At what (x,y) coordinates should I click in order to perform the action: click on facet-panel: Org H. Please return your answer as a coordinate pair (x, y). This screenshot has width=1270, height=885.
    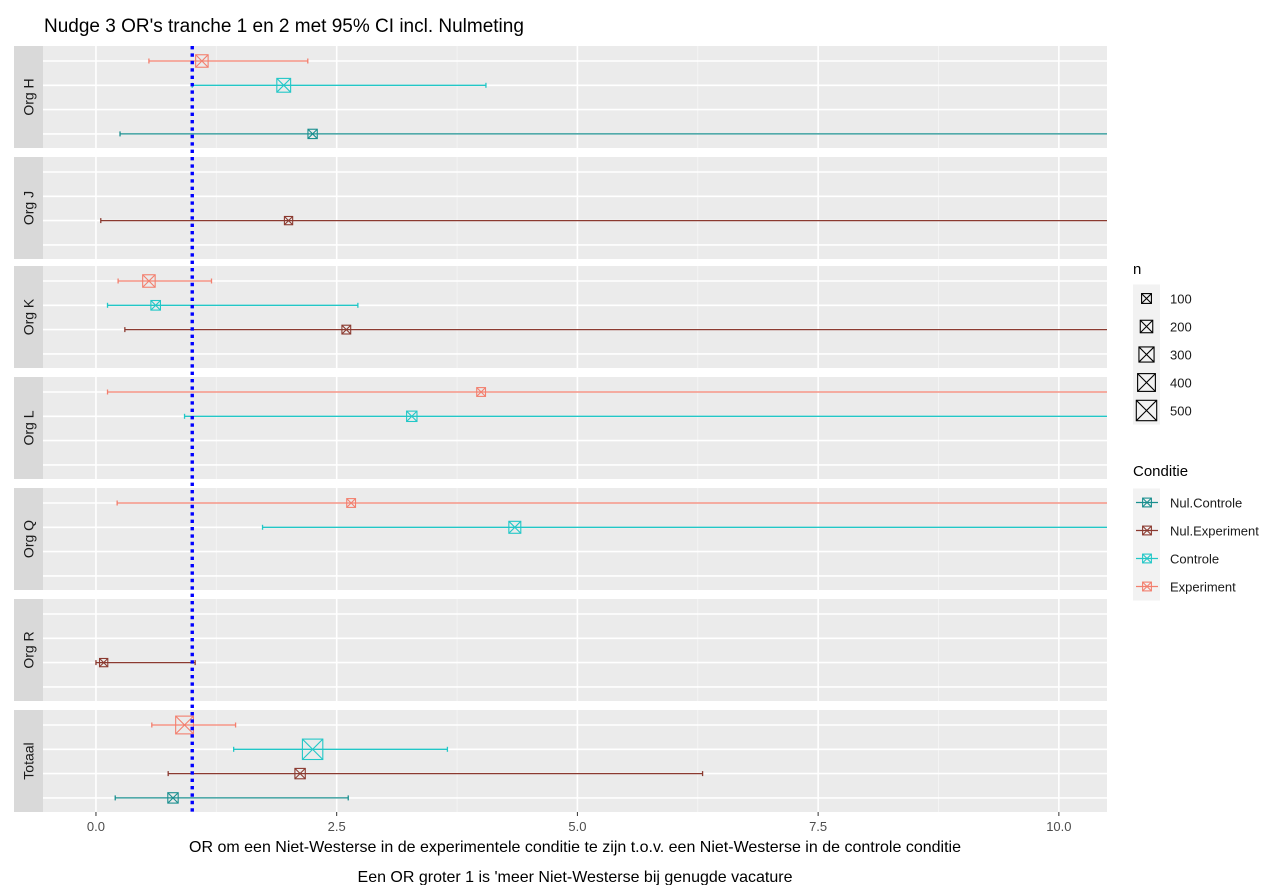
    Looking at the image, I should click on (560, 97).